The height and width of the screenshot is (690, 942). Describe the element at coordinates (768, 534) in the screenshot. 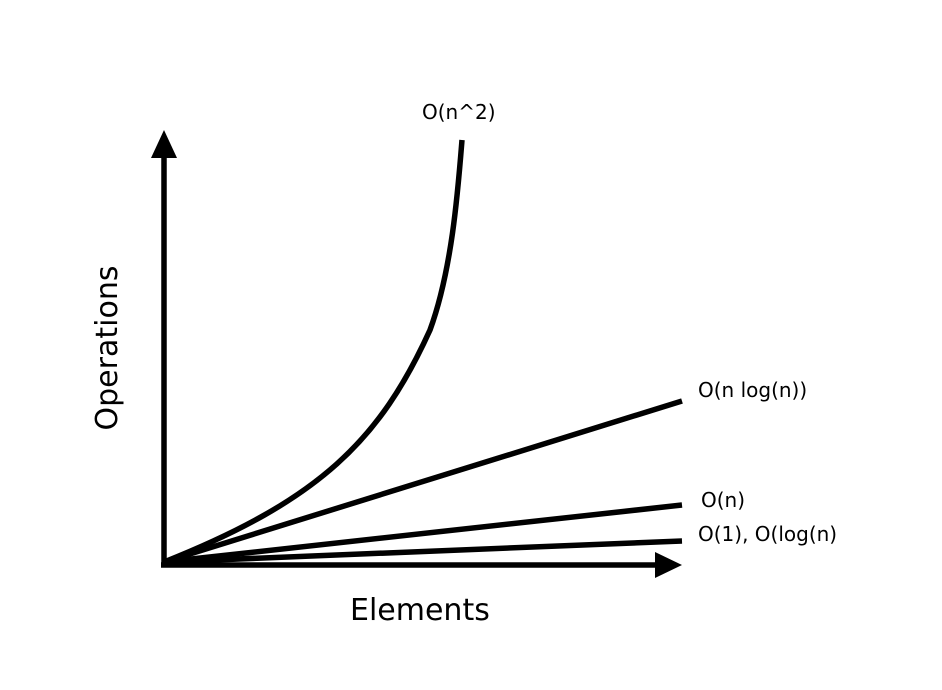

I see `label-constant-log: O(1), O(log(n)` at that location.